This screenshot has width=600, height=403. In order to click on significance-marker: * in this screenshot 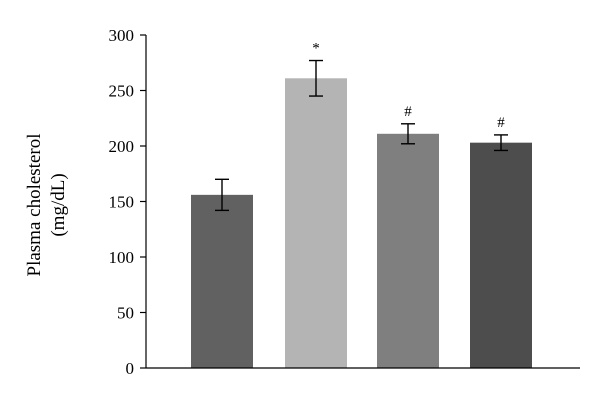, I will do `click(316, 49)`.